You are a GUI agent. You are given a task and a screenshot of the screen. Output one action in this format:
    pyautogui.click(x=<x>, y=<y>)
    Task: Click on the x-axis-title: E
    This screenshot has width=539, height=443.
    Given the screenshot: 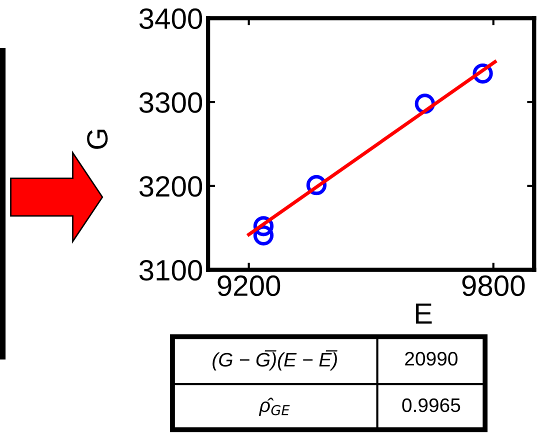 What is the action you would take?
    pyautogui.click(x=424, y=314)
    